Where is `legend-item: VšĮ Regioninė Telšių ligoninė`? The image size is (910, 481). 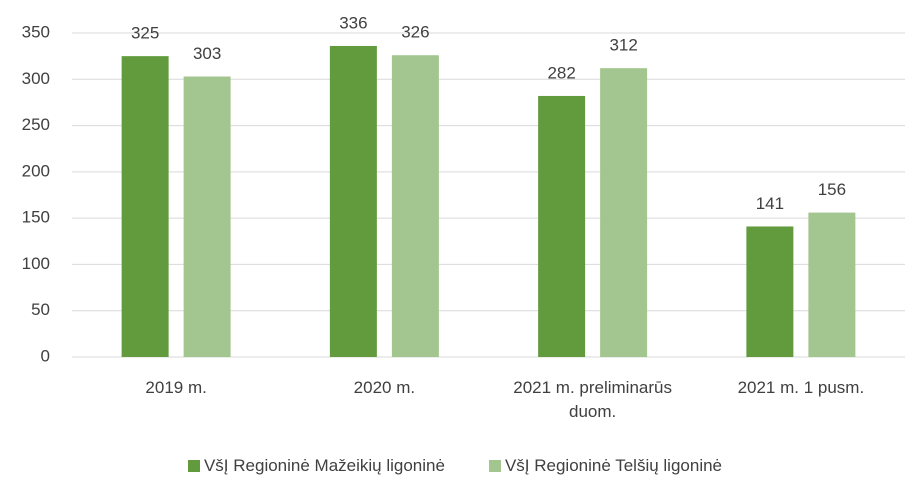 legend-item: VšĮ Regioninė Telšių ligoninė is located at coordinates (605, 466).